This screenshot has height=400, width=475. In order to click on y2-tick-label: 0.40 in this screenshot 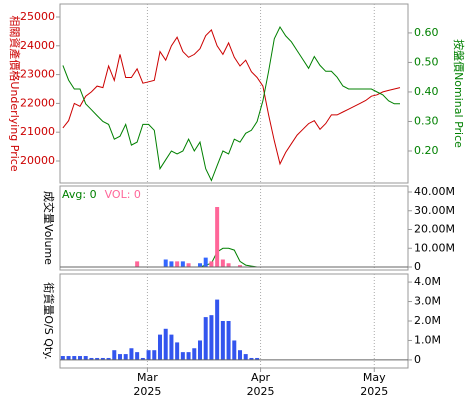, I will do `click(426, 91)`.